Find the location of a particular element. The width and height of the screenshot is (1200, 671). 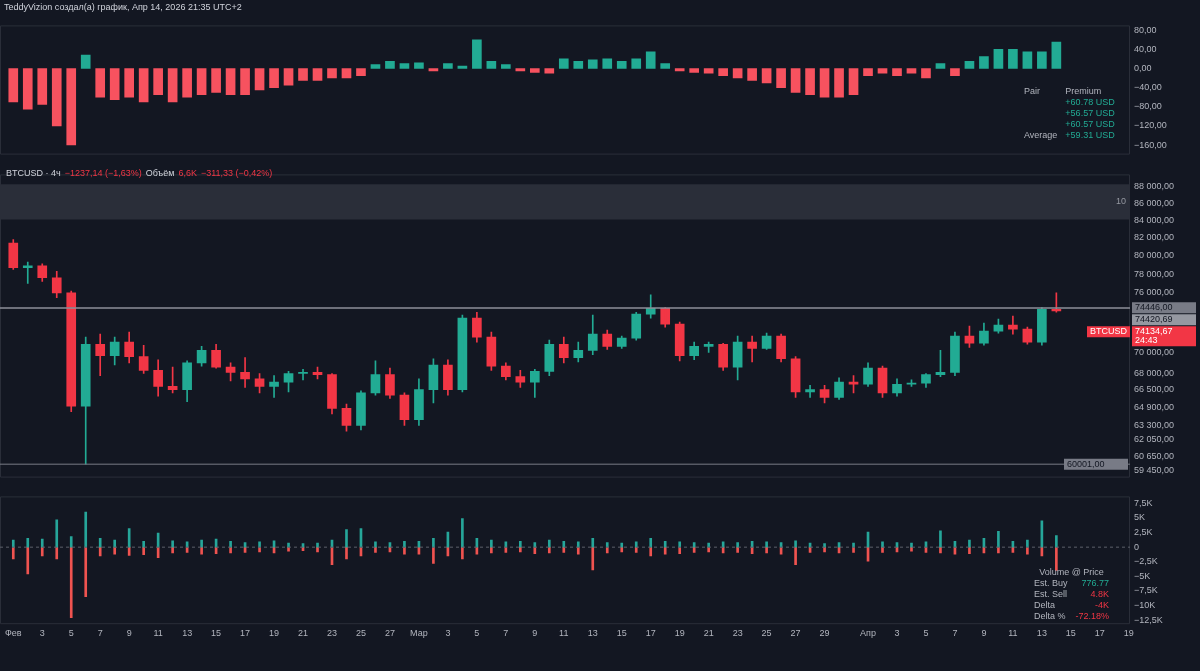

band-label: 10 is located at coordinates (1120, 201).